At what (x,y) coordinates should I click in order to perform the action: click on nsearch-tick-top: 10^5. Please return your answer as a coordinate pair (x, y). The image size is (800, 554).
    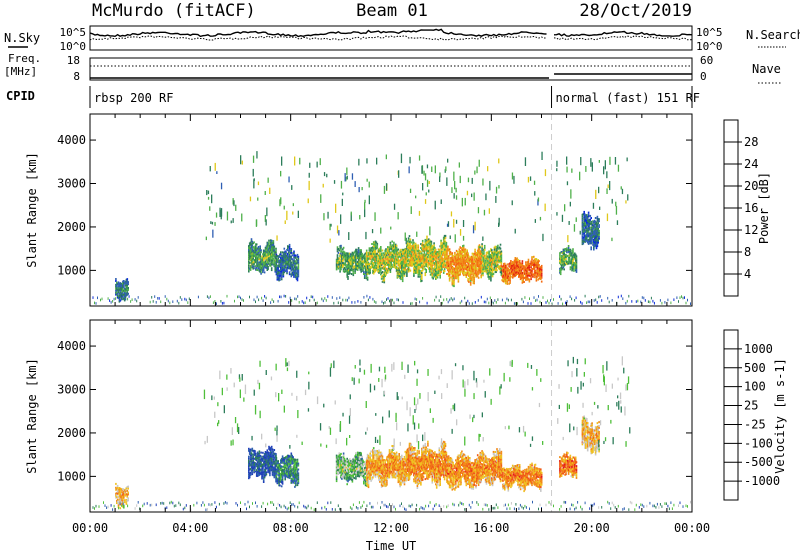
    Looking at the image, I should click on (709, 32).